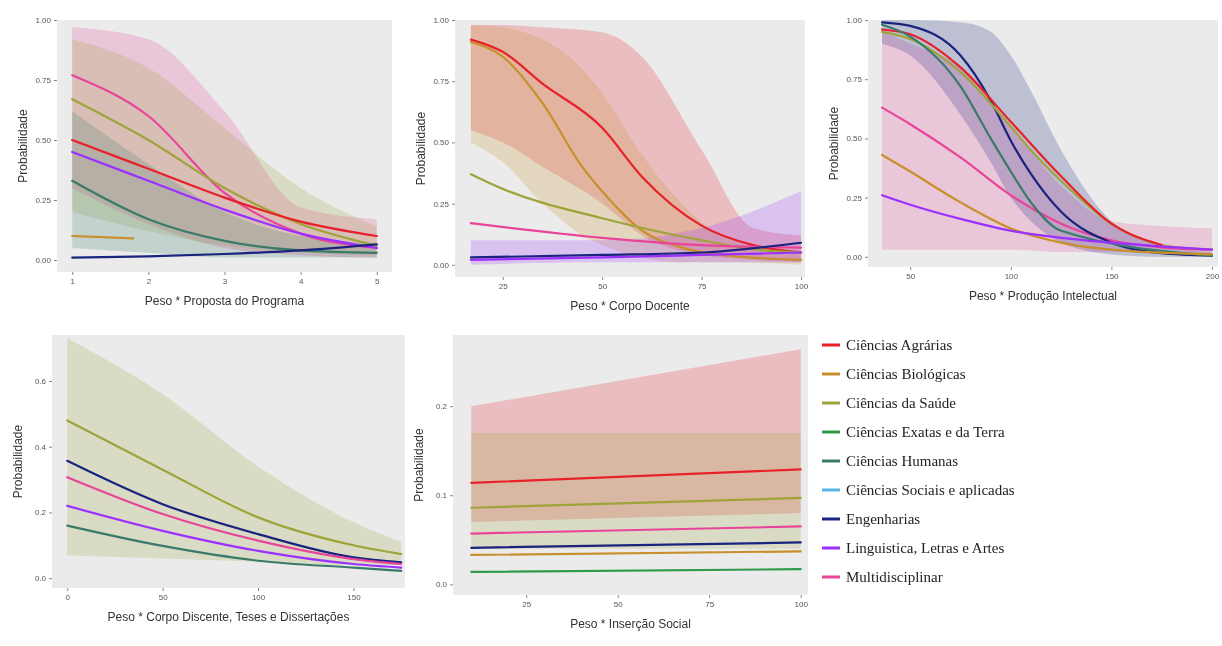  I want to click on legend-label: Ciências da Saúde, so click(901, 403).